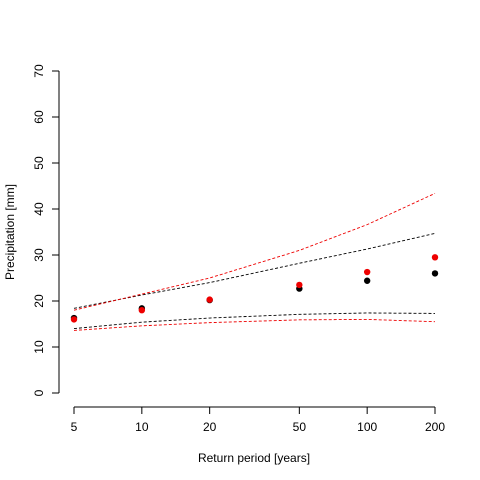 The image size is (480, 480). I want to click on black-lower-bound-line, so click(254, 321).